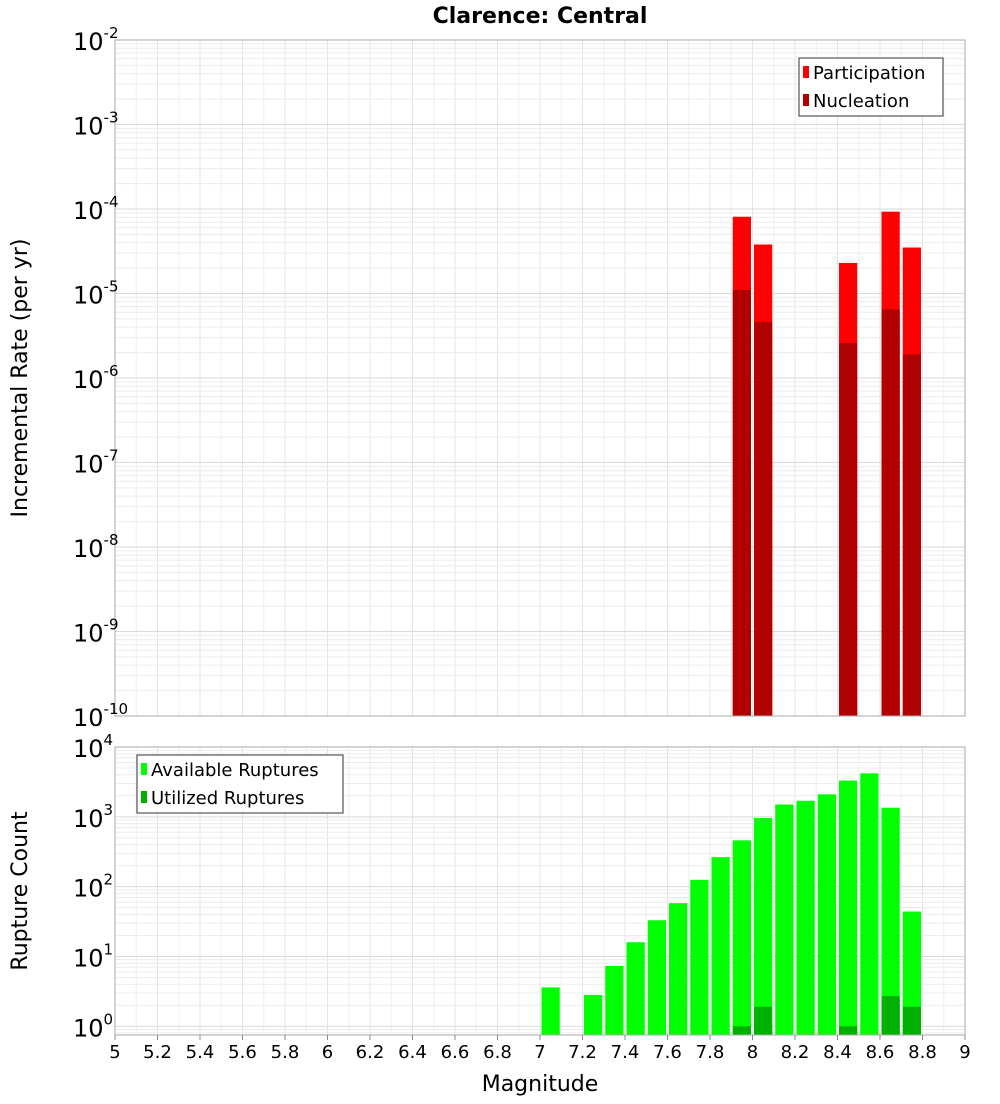 The image size is (1000, 1104). I want to click on x-tick-label: 5, so click(114, 1052).